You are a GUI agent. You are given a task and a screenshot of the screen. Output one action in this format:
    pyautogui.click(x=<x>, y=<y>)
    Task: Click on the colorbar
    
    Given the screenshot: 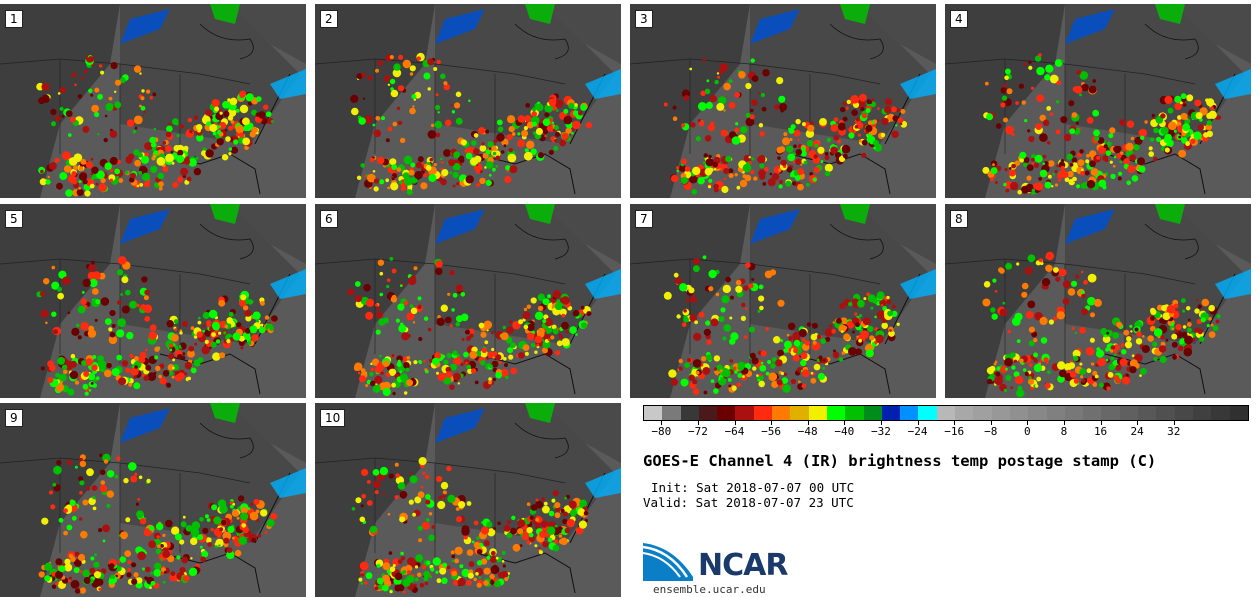 What is the action you would take?
    pyautogui.click(x=946, y=413)
    